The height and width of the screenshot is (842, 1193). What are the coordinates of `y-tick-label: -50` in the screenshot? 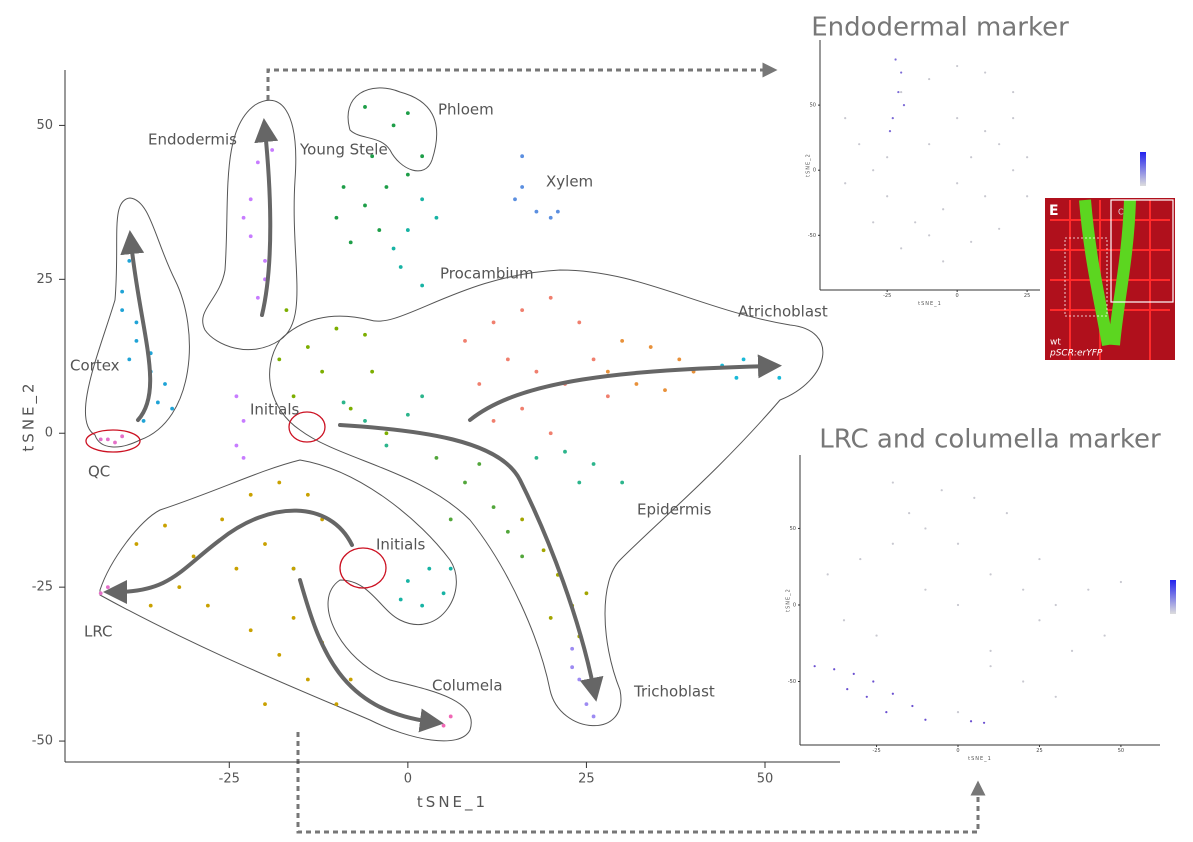 It's located at (42, 741).